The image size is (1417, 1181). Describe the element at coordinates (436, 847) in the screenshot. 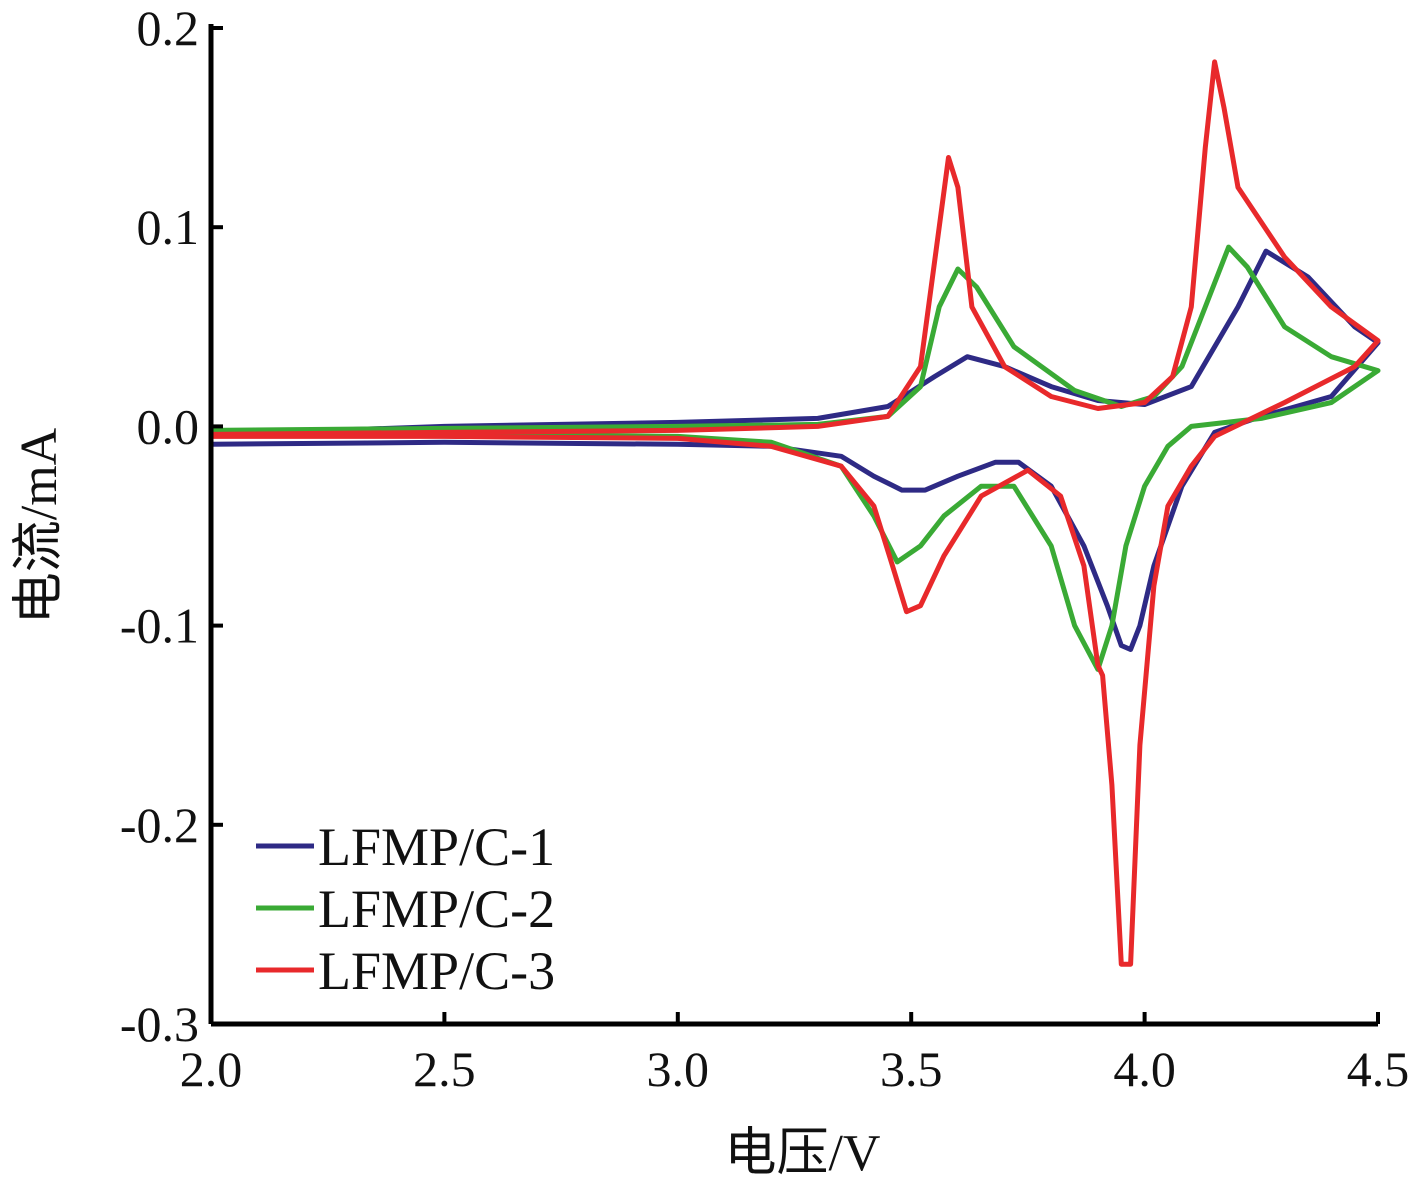

I see `legend-label-1: LFMP/C-1` at that location.